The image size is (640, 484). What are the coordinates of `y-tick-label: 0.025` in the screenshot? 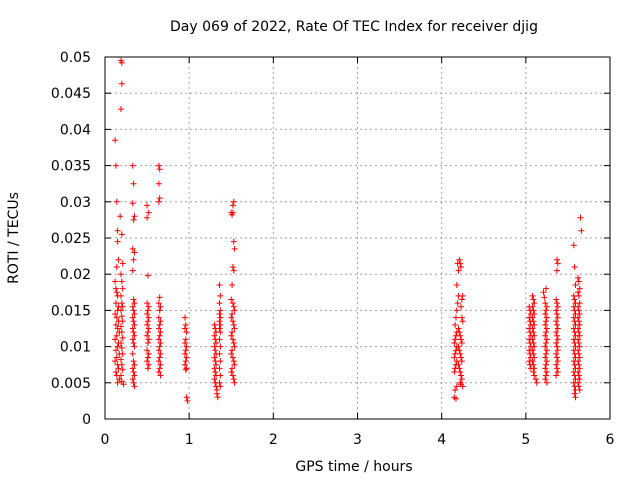 It's located at (71, 239).